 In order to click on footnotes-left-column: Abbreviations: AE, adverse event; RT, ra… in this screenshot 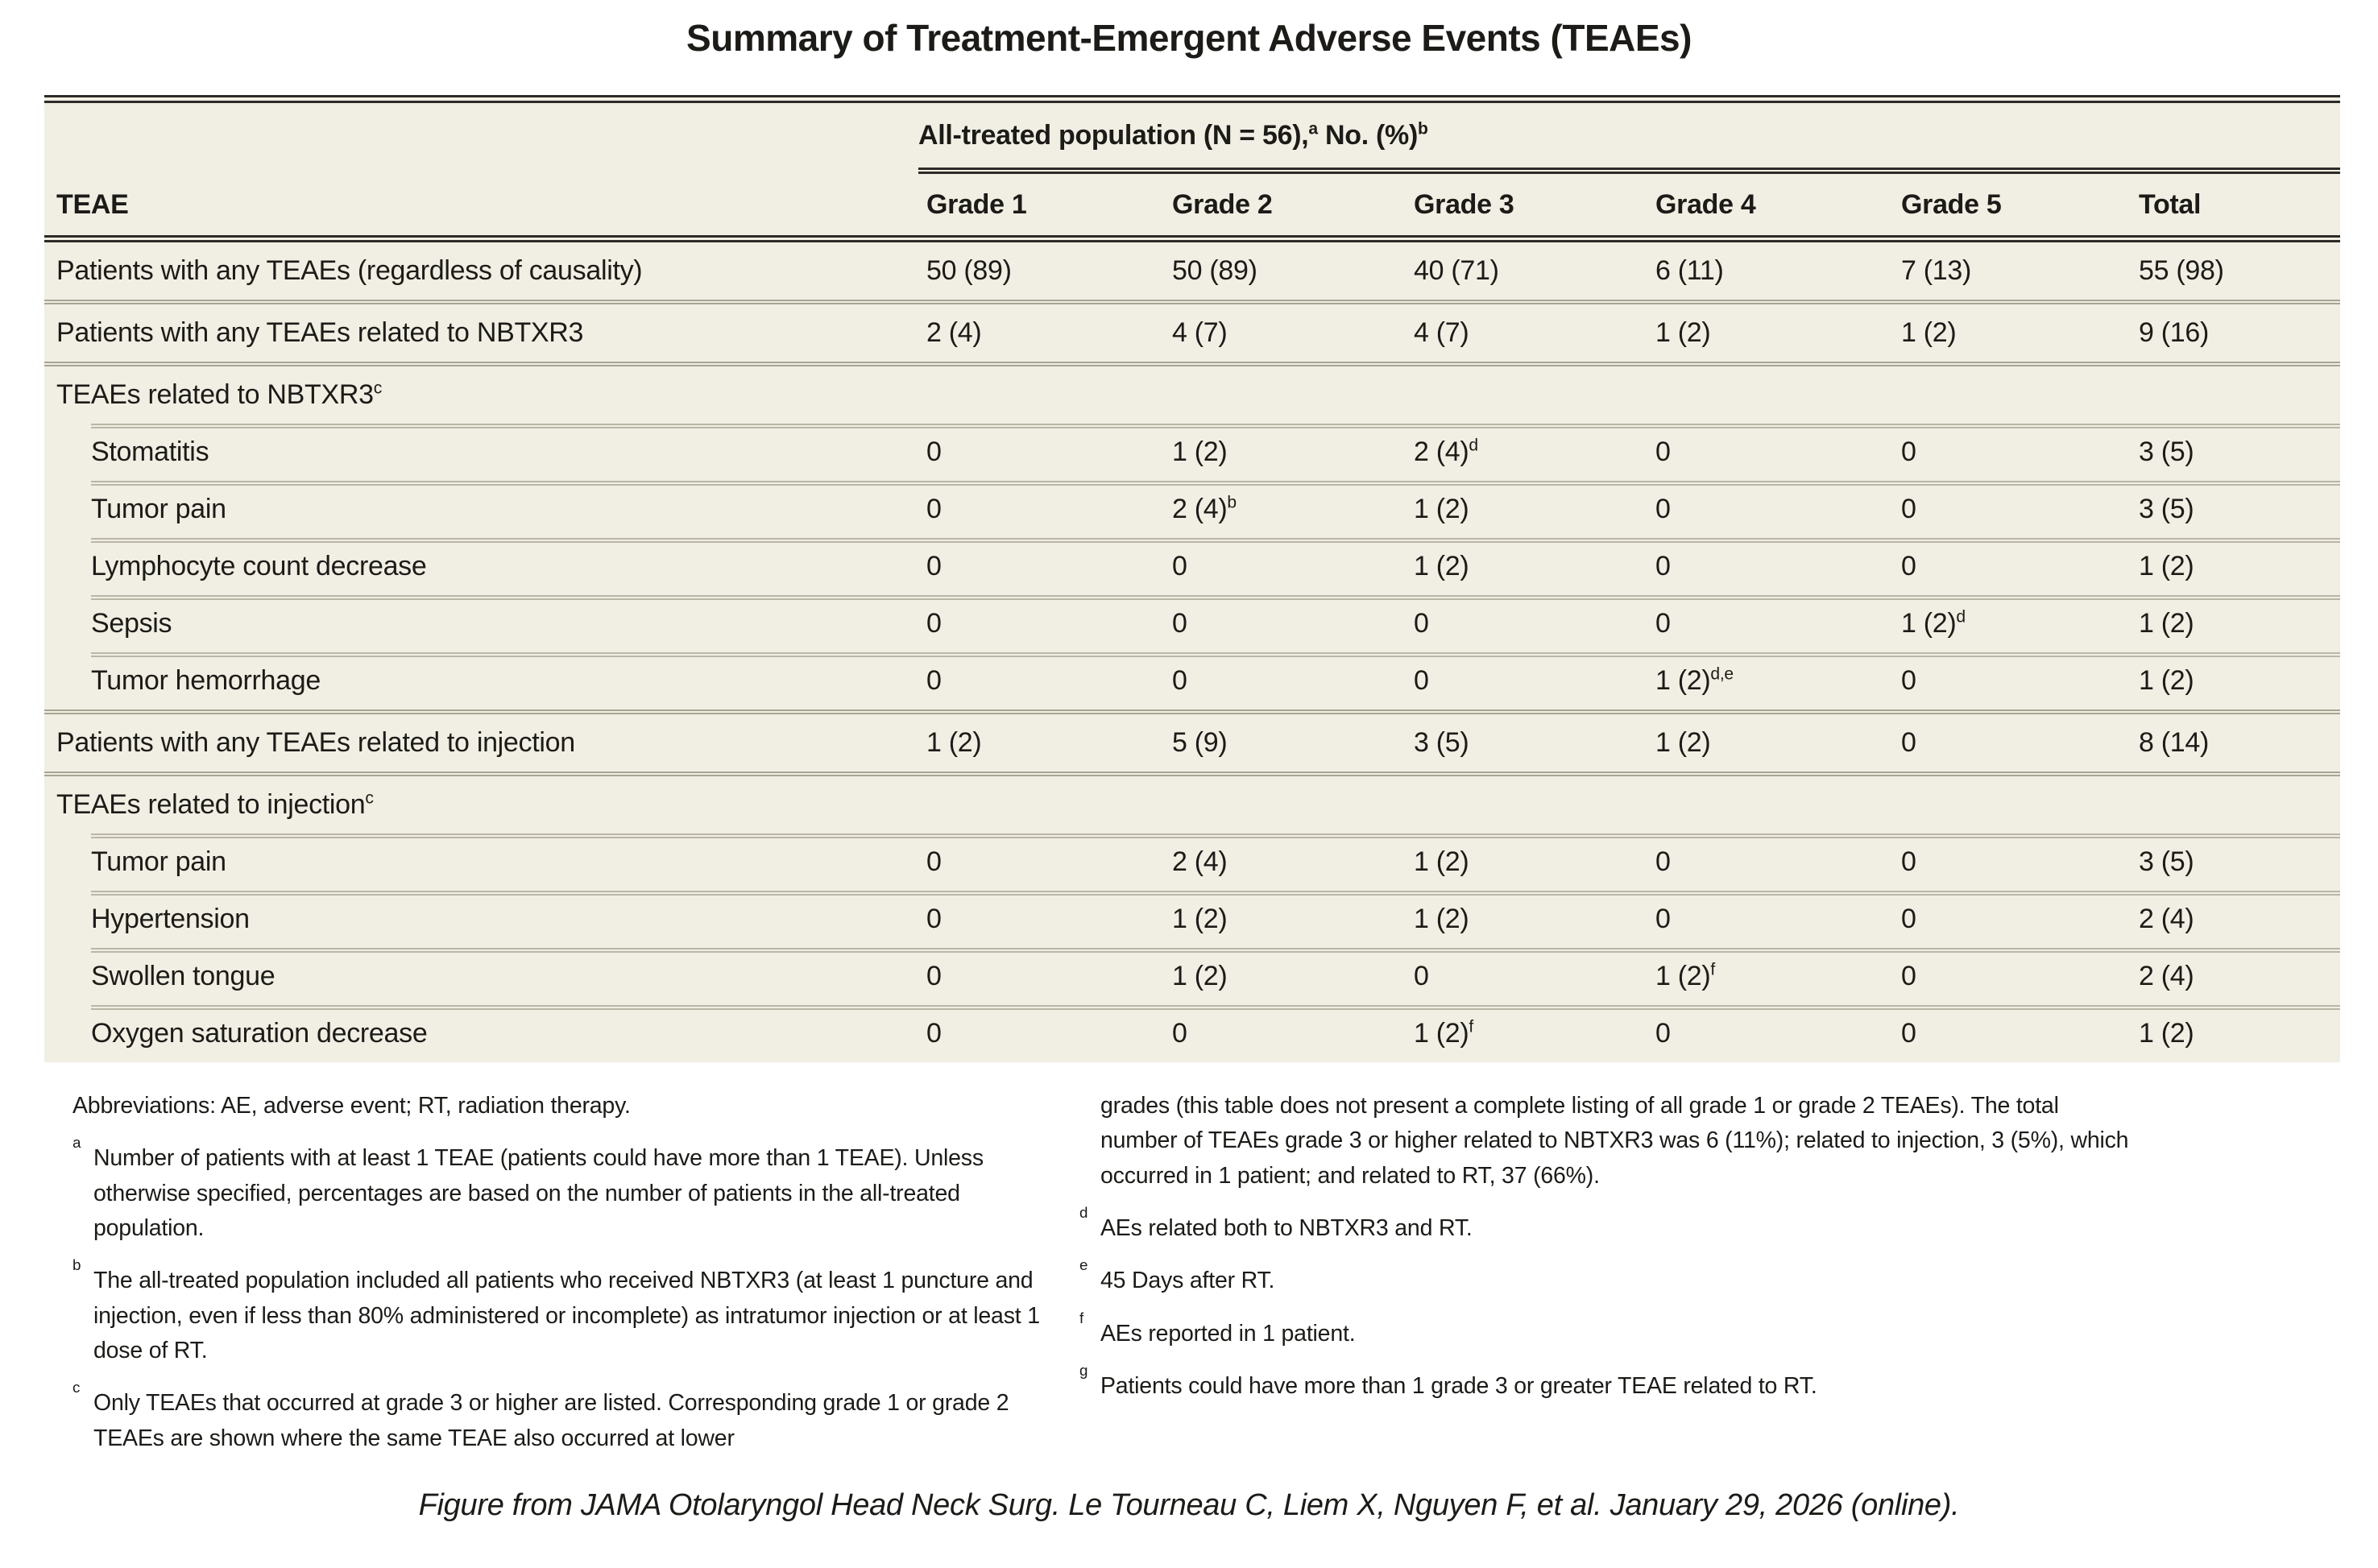, I will do `click(561, 1281)`.